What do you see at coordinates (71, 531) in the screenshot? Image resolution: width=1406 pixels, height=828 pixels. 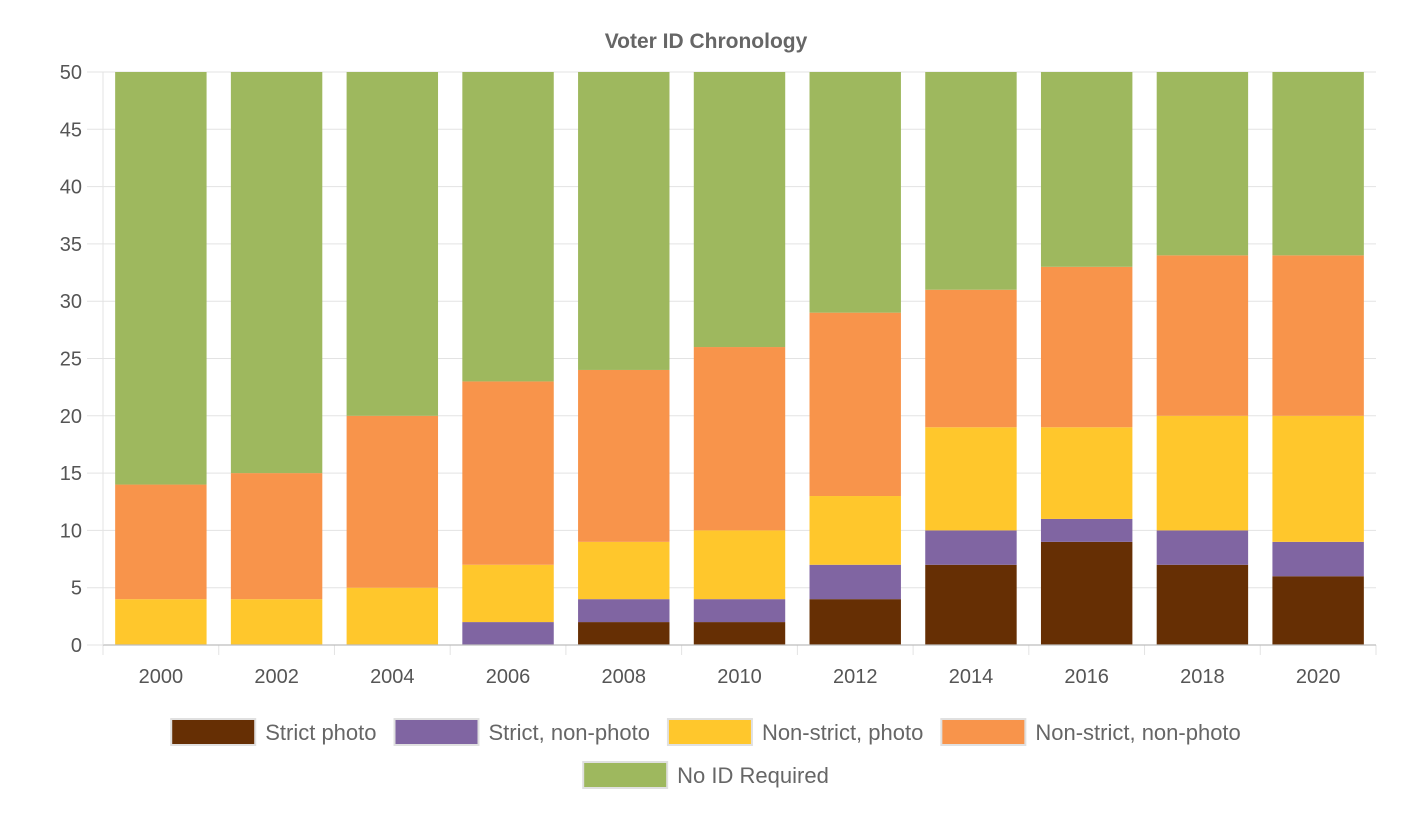 I see `y-tick-label: 10` at bounding box center [71, 531].